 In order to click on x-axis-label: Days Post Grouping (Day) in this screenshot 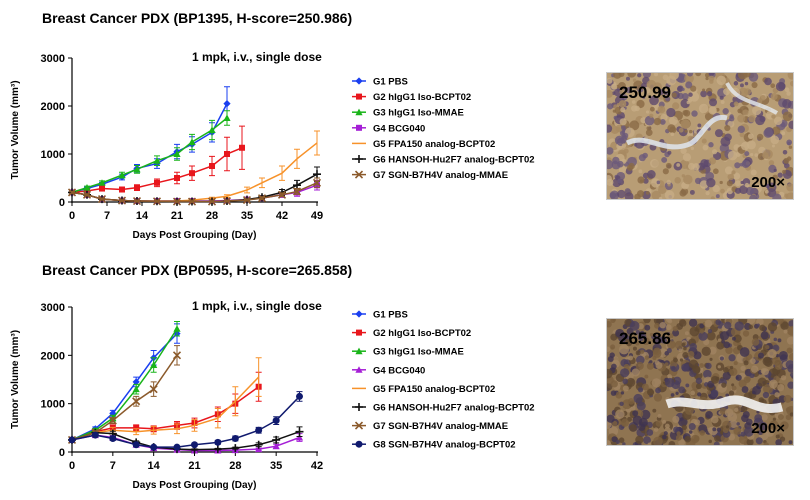, I will do `click(195, 235)`.